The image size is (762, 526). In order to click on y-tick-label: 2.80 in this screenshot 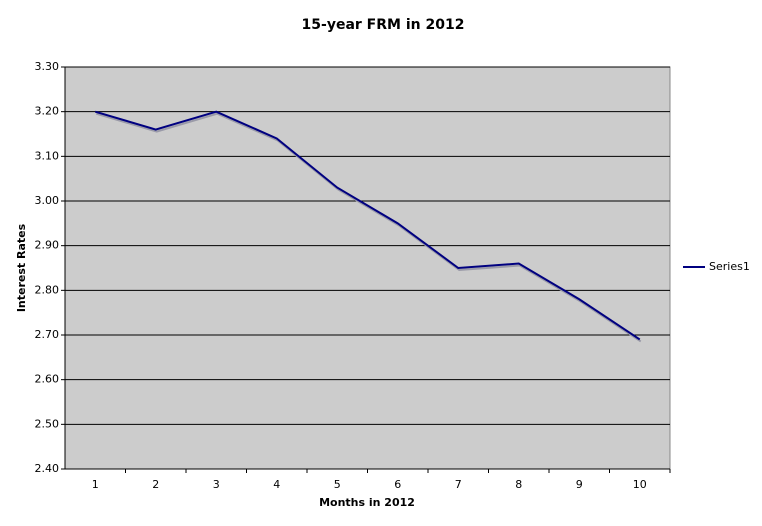, I will do `click(47, 289)`.